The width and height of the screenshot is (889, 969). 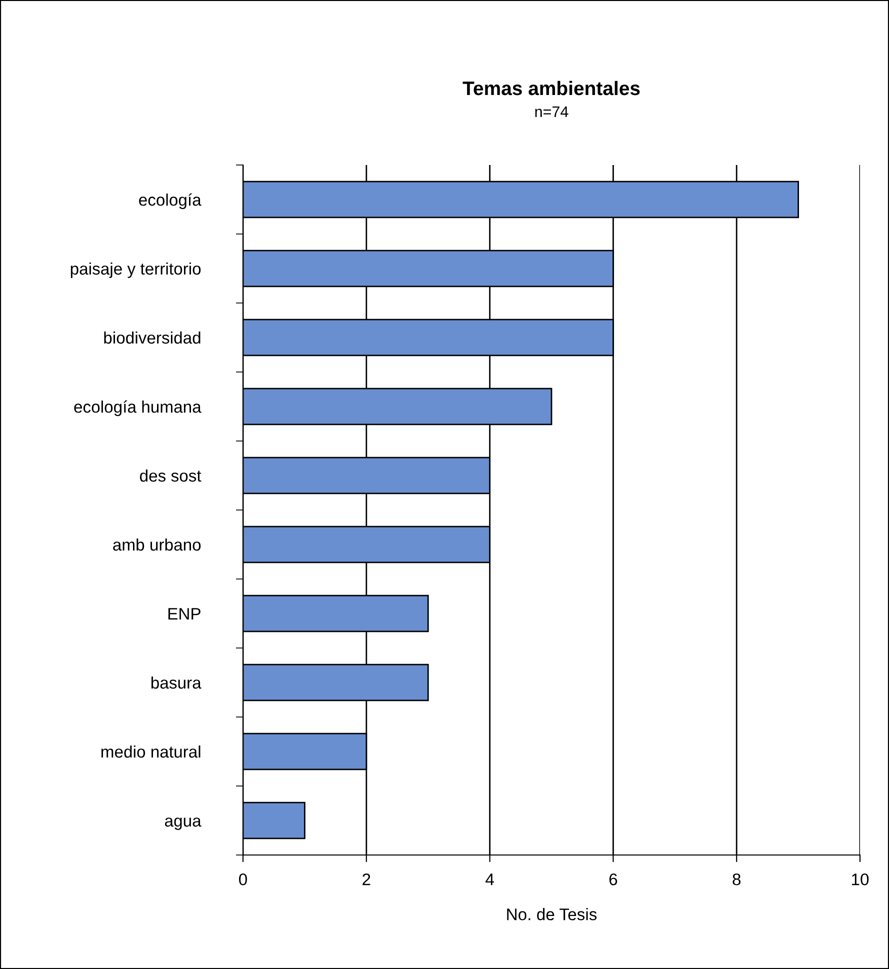 What do you see at coordinates (171, 475) in the screenshot?
I see `y-tick-label: des sost` at bounding box center [171, 475].